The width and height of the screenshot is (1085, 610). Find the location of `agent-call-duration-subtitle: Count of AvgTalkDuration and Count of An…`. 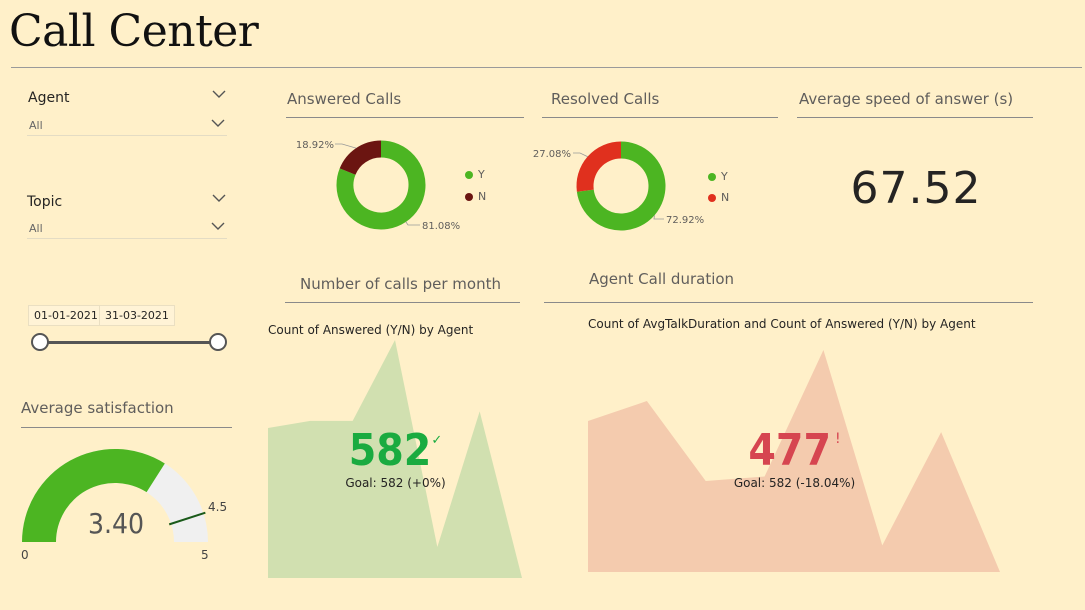

agent-call-duration-subtitle: Count of AvgTalkDuration and Count of An… is located at coordinates (782, 324).